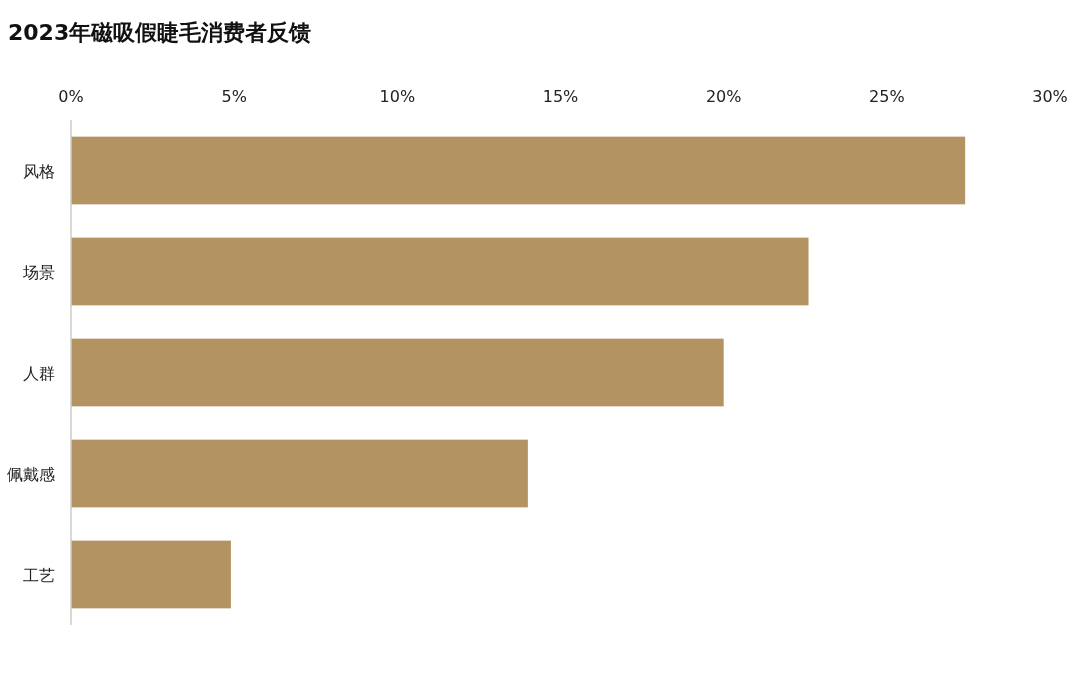  Describe the element at coordinates (1050, 96) in the screenshot. I see `x-tick-label: 30%` at that location.